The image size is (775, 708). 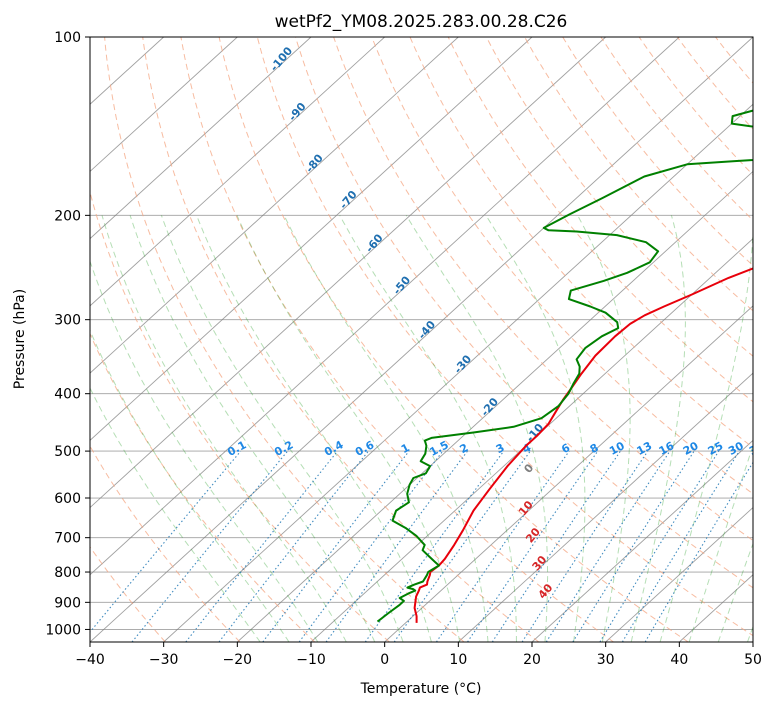 I want to click on mixing-ratio-label: 30, so click(x=736, y=448).